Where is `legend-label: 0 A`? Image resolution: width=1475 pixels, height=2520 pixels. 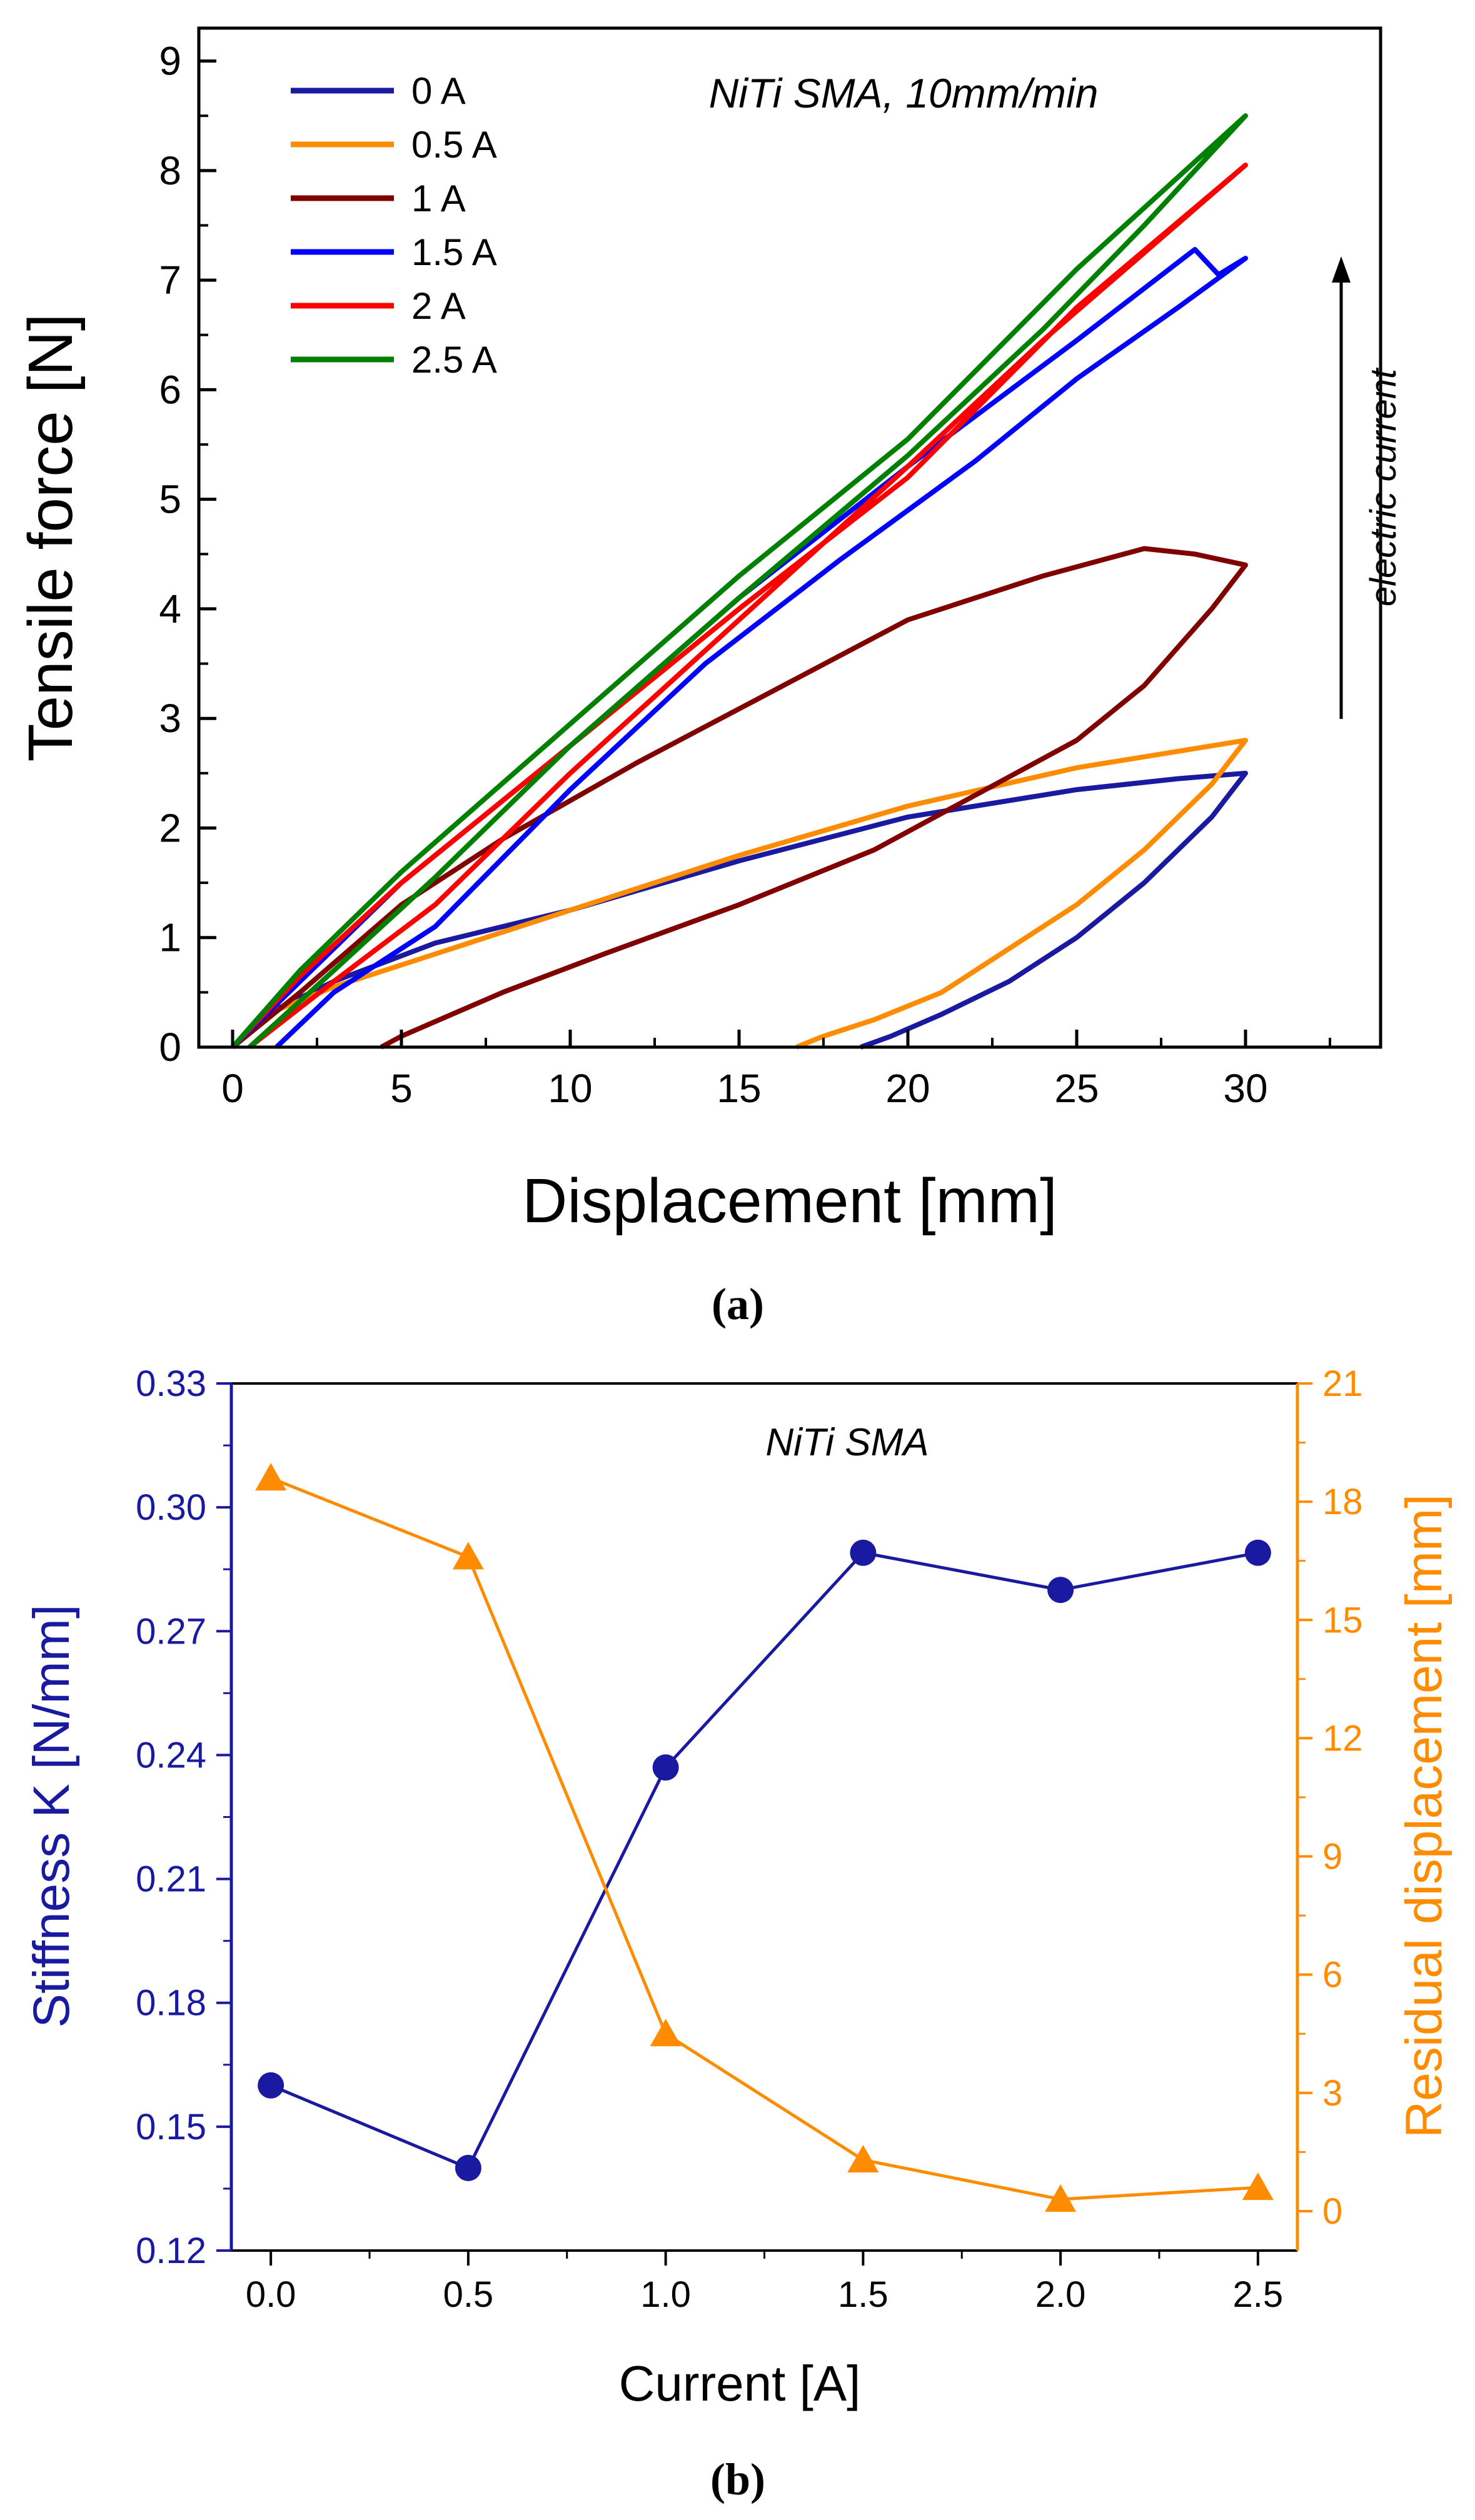 legend-label: 0 A is located at coordinates (439, 91).